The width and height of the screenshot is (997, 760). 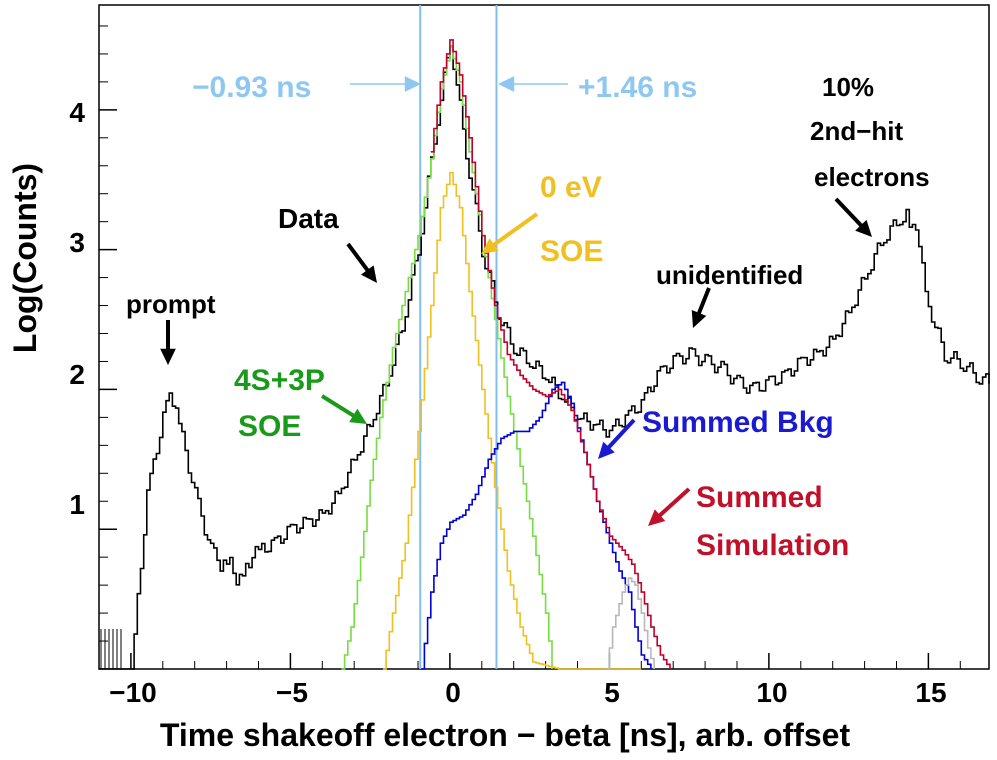 I want to click on unidentified-arrow, so click(x=701, y=307).